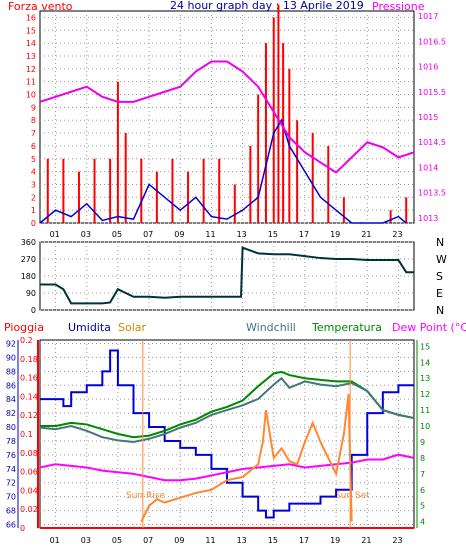 This screenshot has height=555, width=466. What do you see at coordinates (304, 234) in the screenshot?
I see `x-tick-label-upper: 17` at bounding box center [304, 234].